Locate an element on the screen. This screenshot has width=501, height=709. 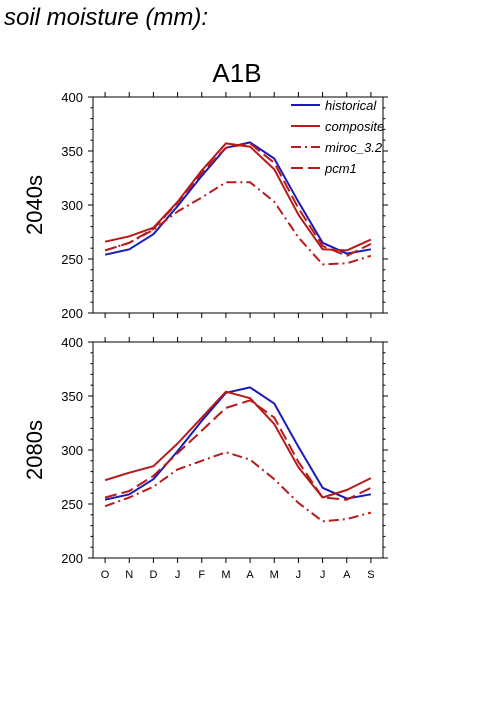
x-tick-label: D is located at coordinates (153, 575).